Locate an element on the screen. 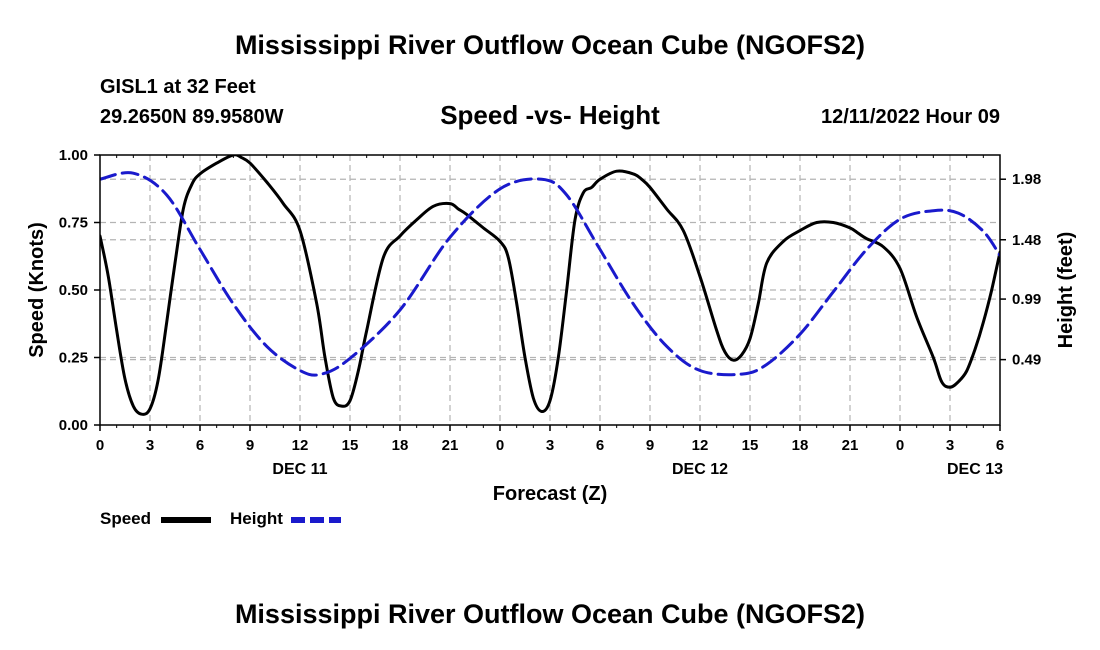 The width and height of the screenshot is (1100, 650). y2-tick-label: 0.99 is located at coordinates (1026, 299).